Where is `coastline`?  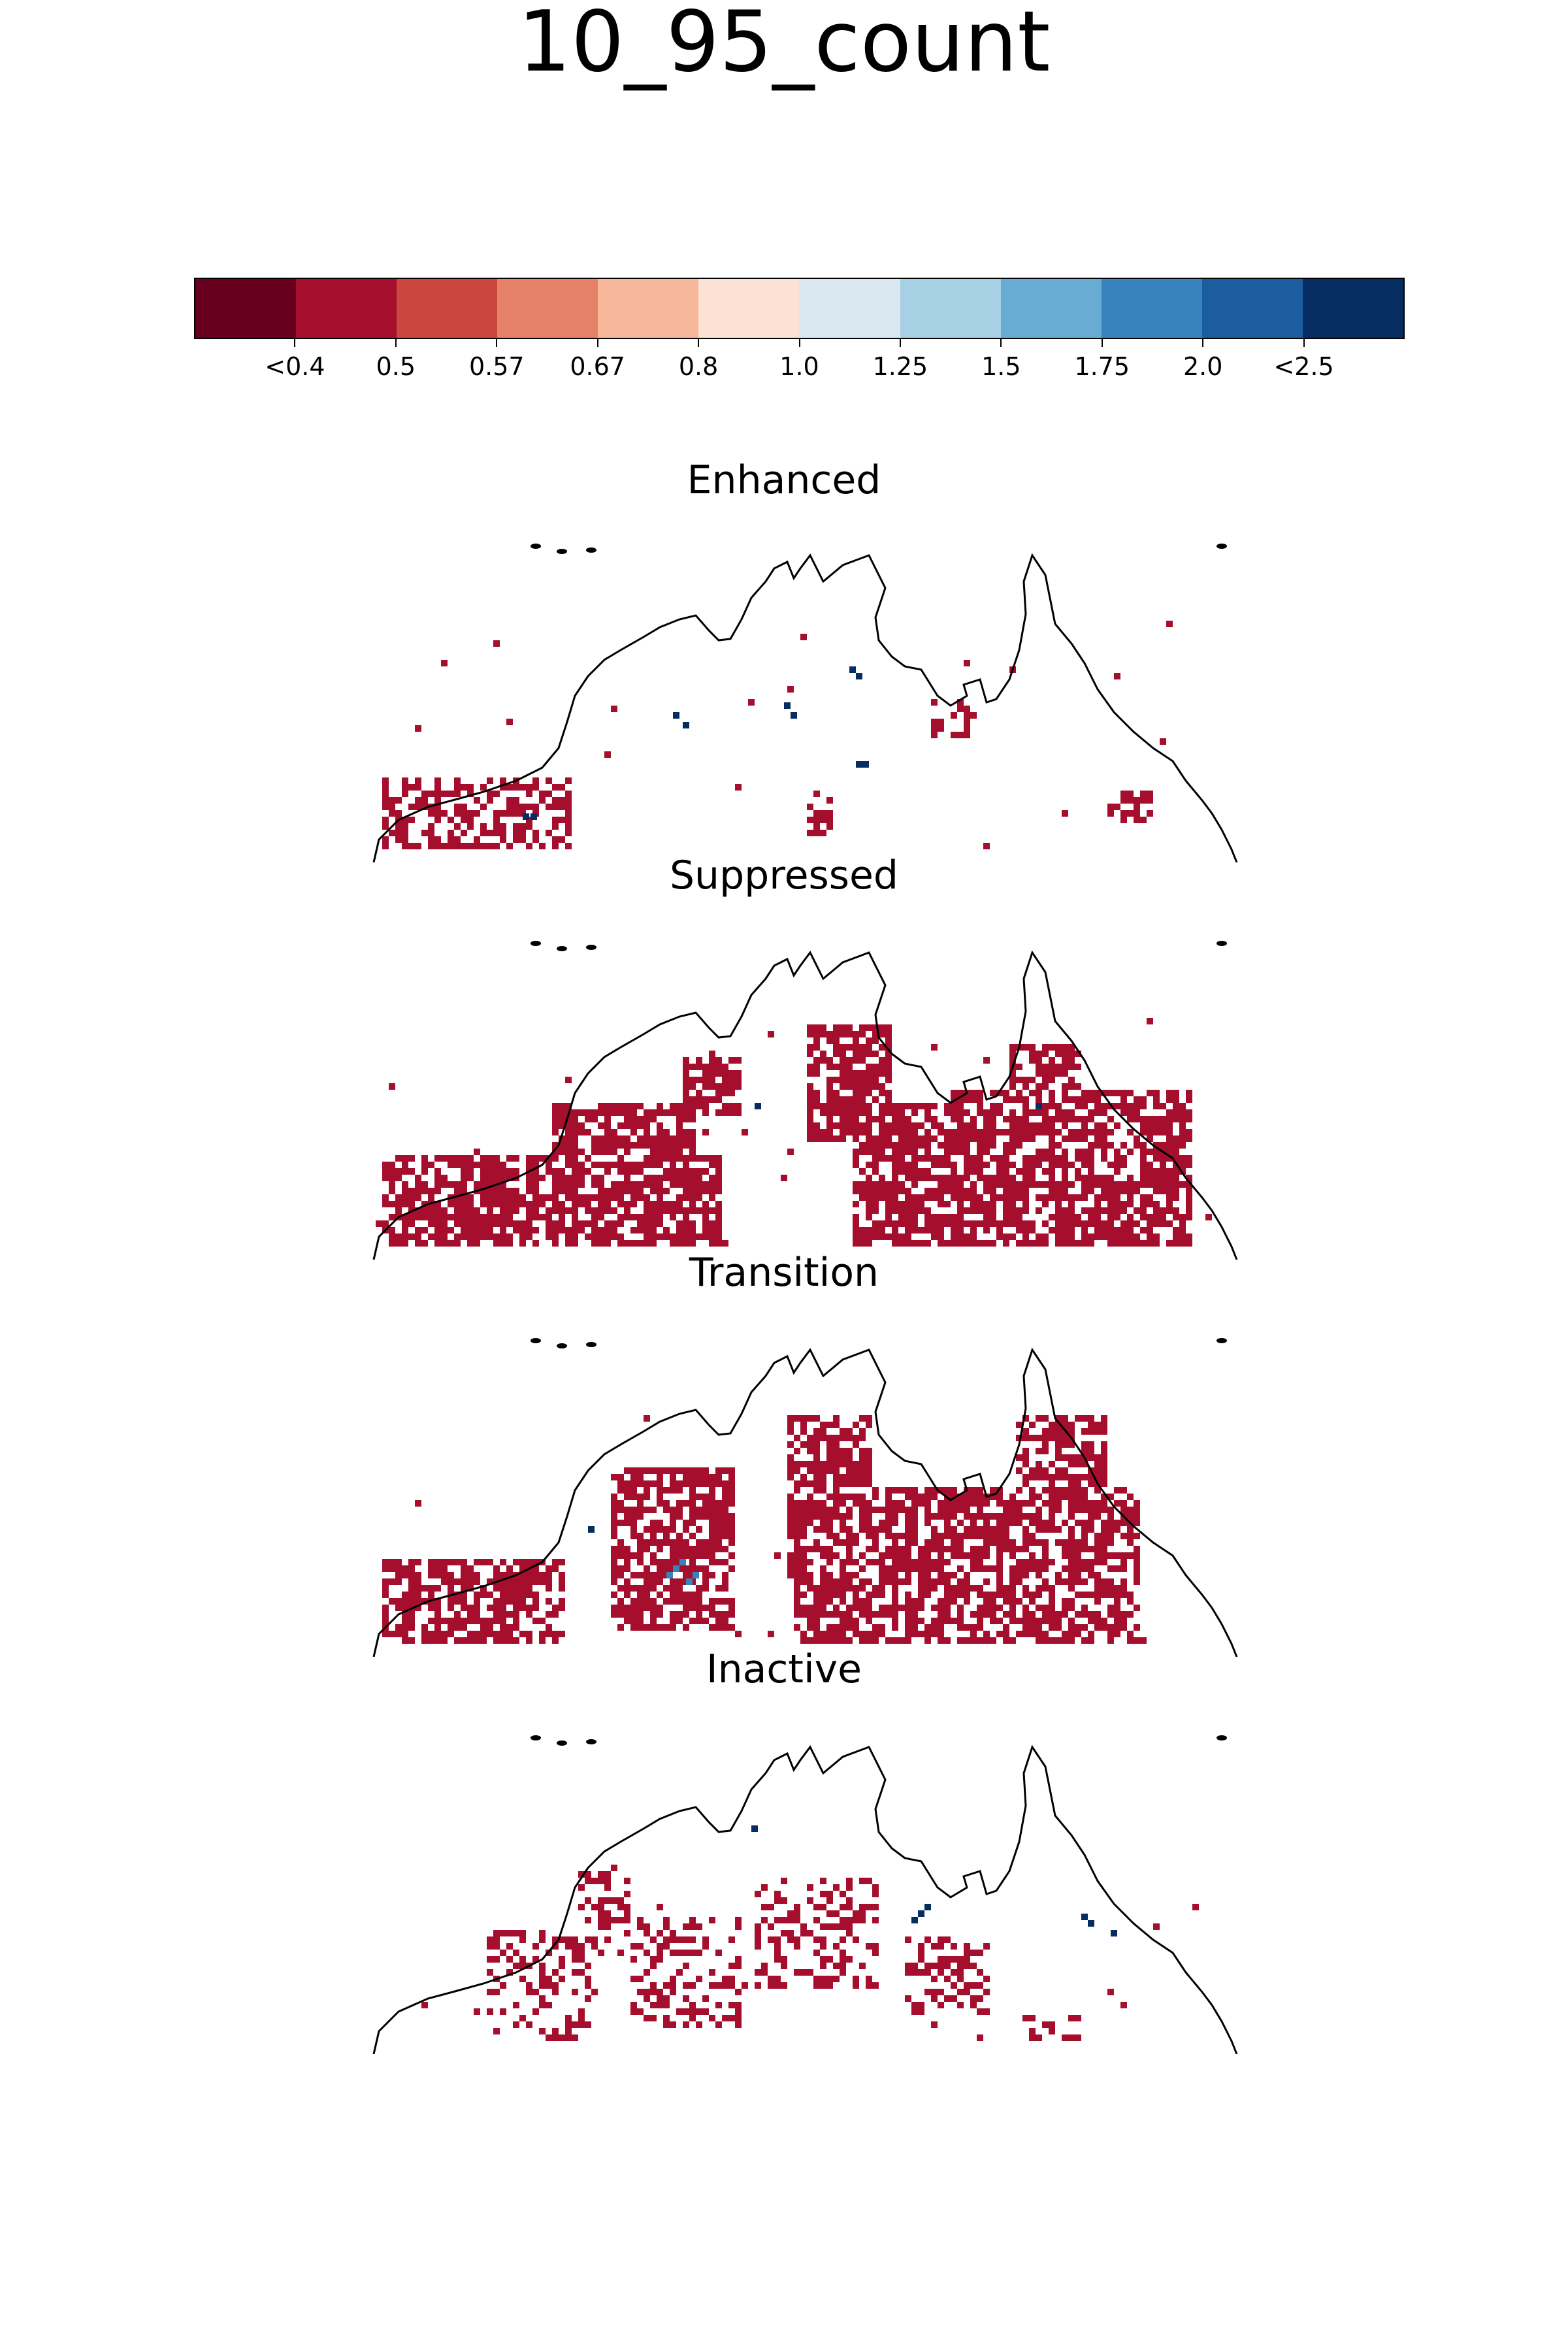 coastline is located at coordinates (805, 1105).